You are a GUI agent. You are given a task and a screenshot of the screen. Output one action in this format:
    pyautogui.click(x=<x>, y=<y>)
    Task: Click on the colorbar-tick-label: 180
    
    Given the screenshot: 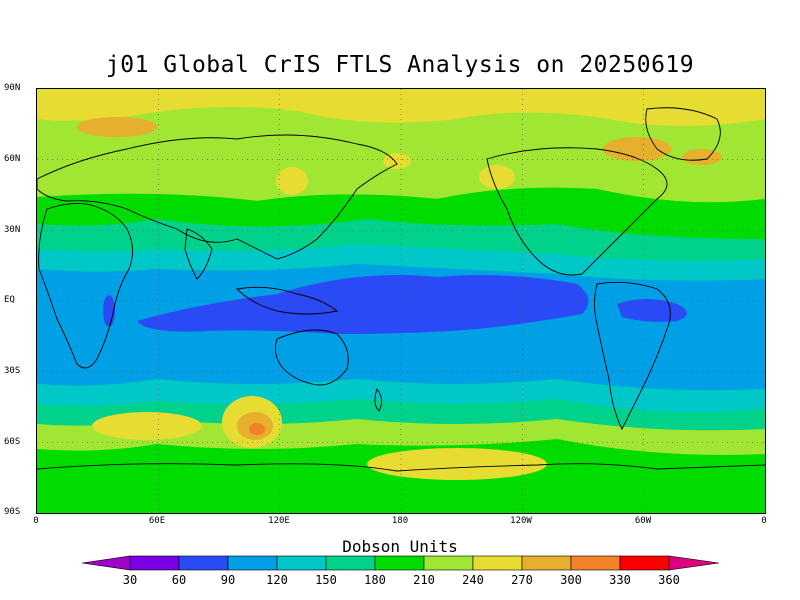 What is the action you would take?
    pyautogui.click(x=375, y=580)
    